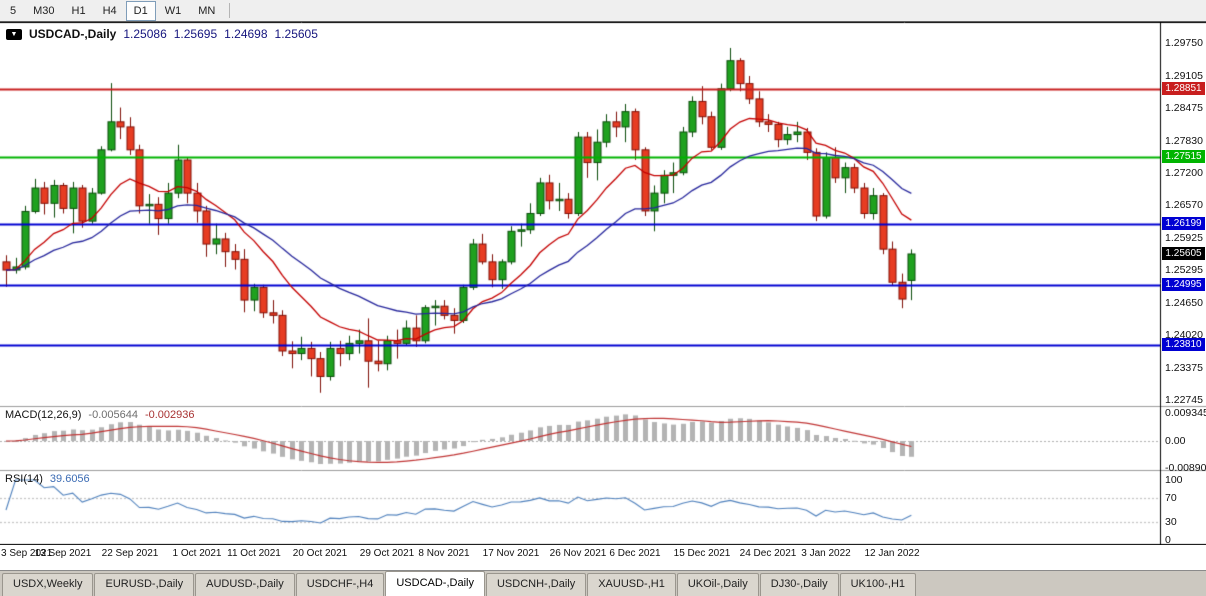  What do you see at coordinates (635, 553) in the screenshot?
I see `date-axis-label: 6 Dec 2021` at bounding box center [635, 553].